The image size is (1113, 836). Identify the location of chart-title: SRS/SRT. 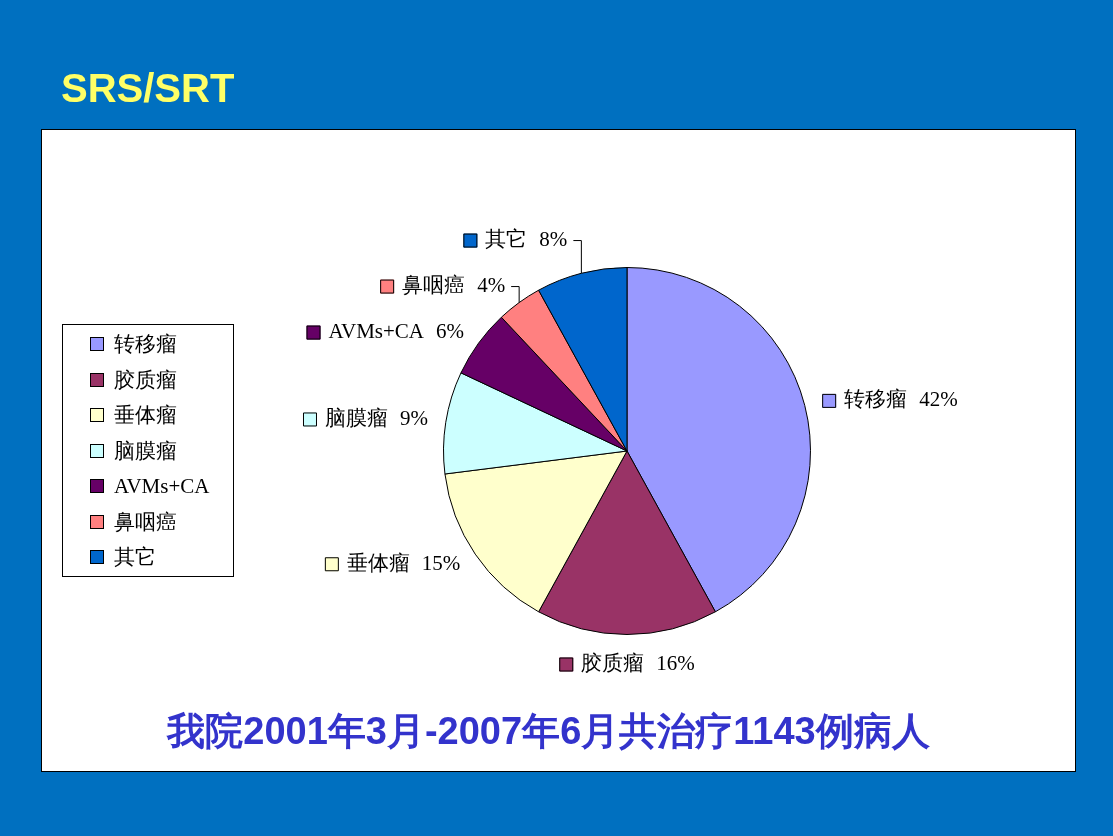
(148, 88).